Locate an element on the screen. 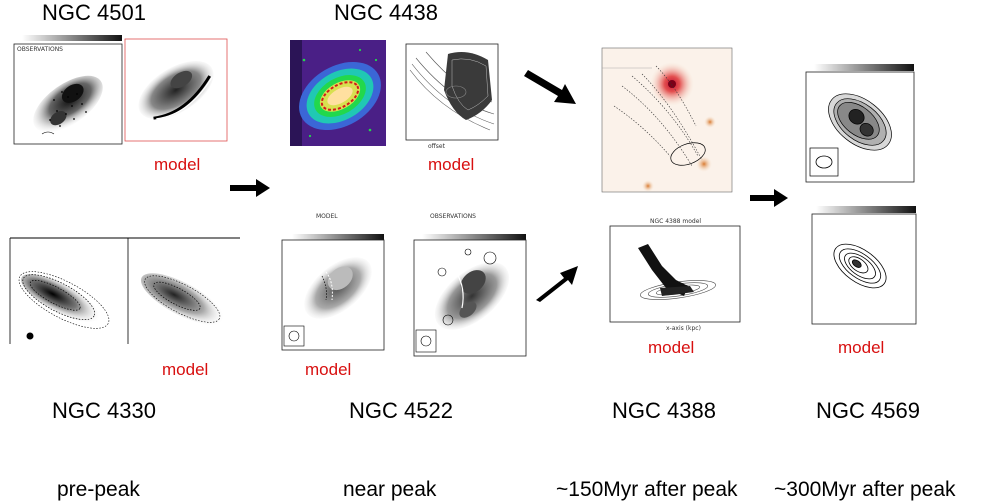 The height and width of the screenshot is (503, 988). ngc4569-model-label: model is located at coordinates (861, 347).